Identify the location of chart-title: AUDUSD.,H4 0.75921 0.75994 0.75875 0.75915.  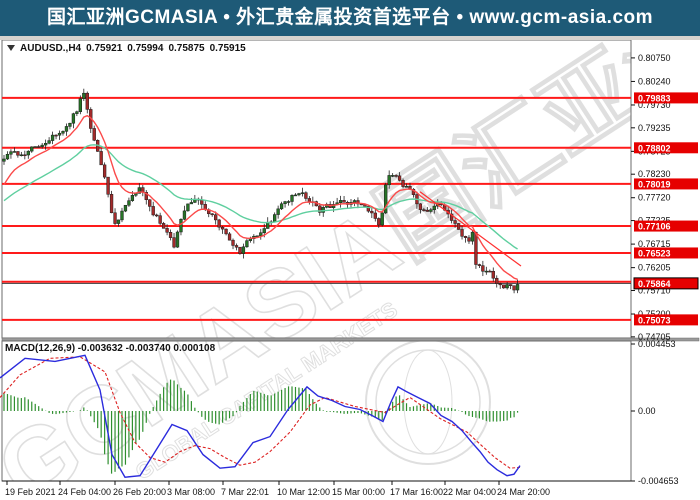
(129, 48).